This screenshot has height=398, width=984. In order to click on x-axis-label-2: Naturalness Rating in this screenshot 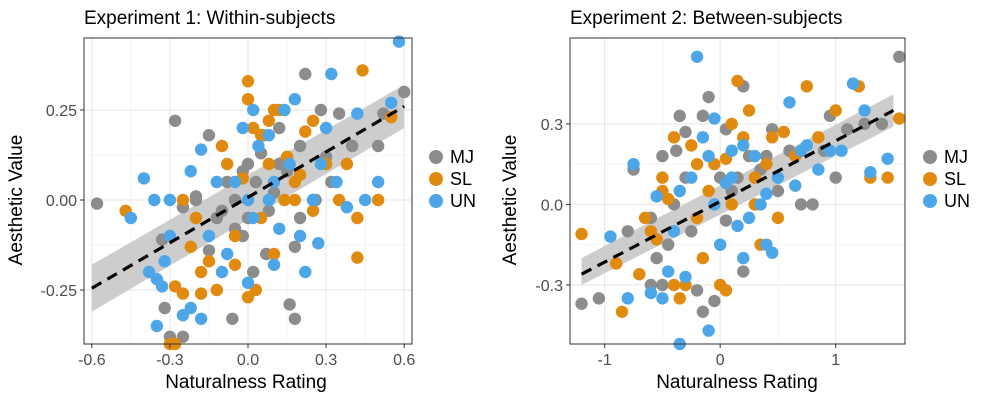, I will do `click(737, 382)`.